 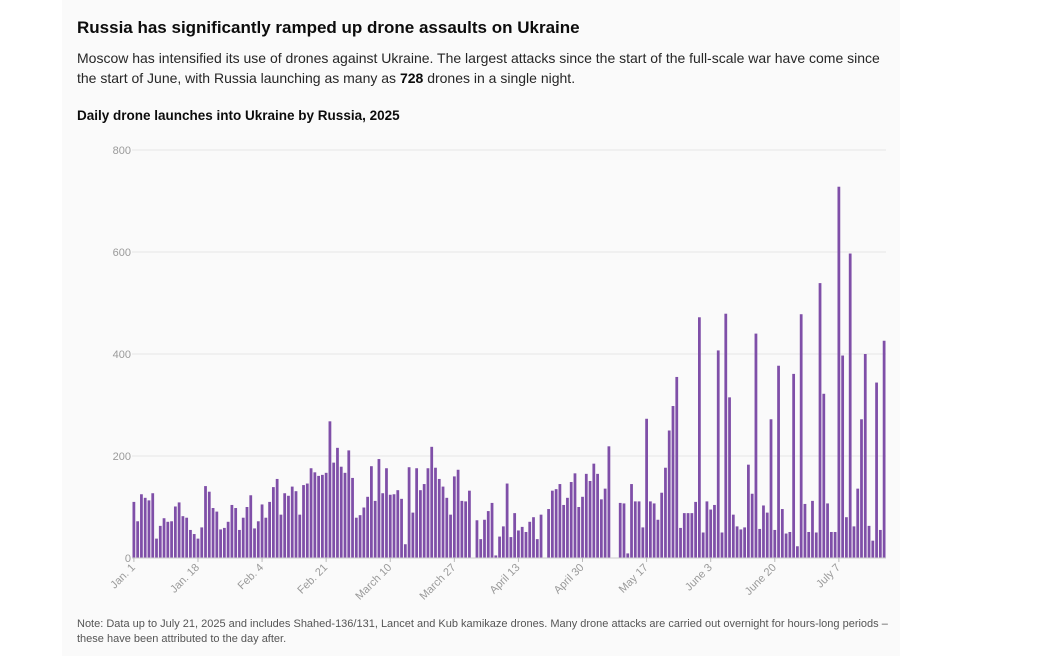 What do you see at coordinates (499, 78) in the screenshot?
I see `subtitle-text-end: drones in a single night.` at bounding box center [499, 78].